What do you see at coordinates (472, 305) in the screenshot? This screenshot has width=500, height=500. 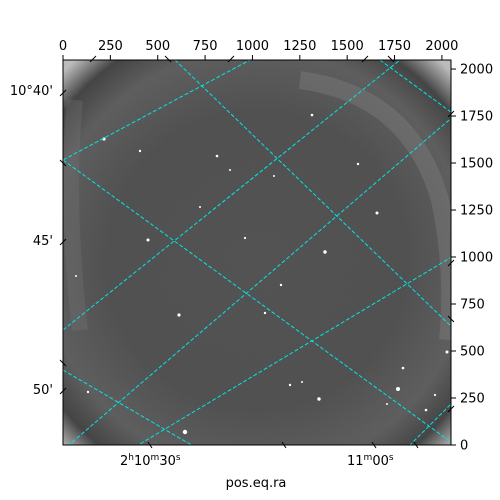 I see `y-tick-label-3: 750` at bounding box center [472, 305].